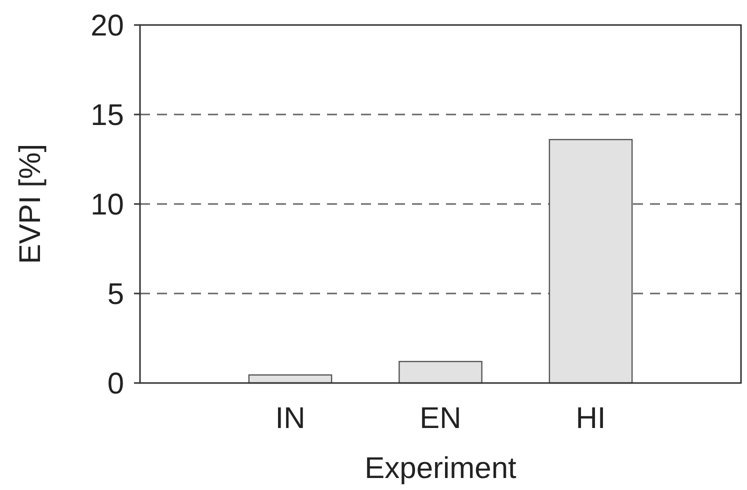  What do you see at coordinates (441, 468) in the screenshot?
I see `x-axis-title: Experiment` at bounding box center [441, 468].